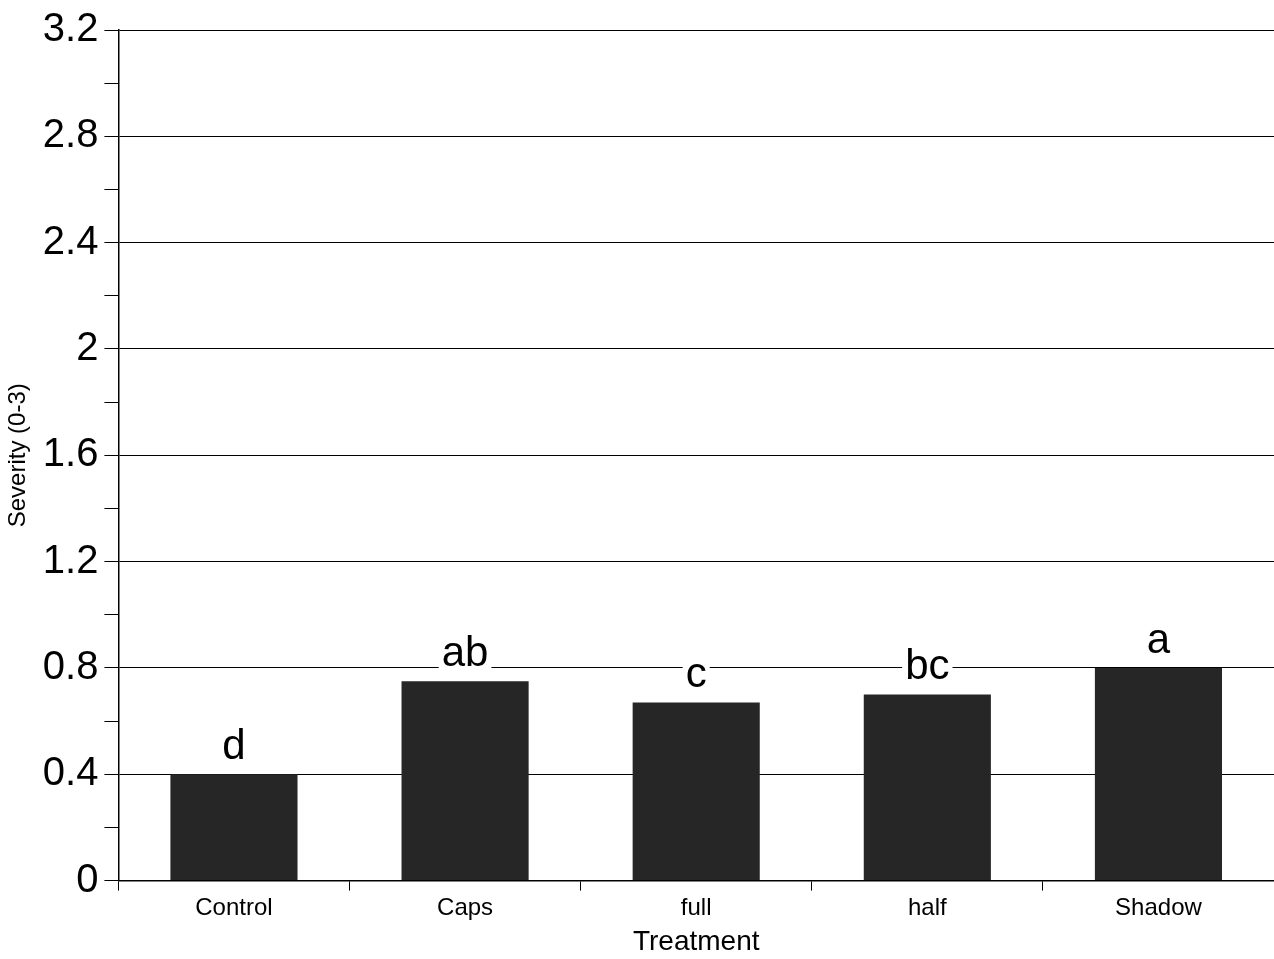 This screenshot has width=1274, height=959. I want to click on y-axis-title: Severity (0-3), so click(17, 455).